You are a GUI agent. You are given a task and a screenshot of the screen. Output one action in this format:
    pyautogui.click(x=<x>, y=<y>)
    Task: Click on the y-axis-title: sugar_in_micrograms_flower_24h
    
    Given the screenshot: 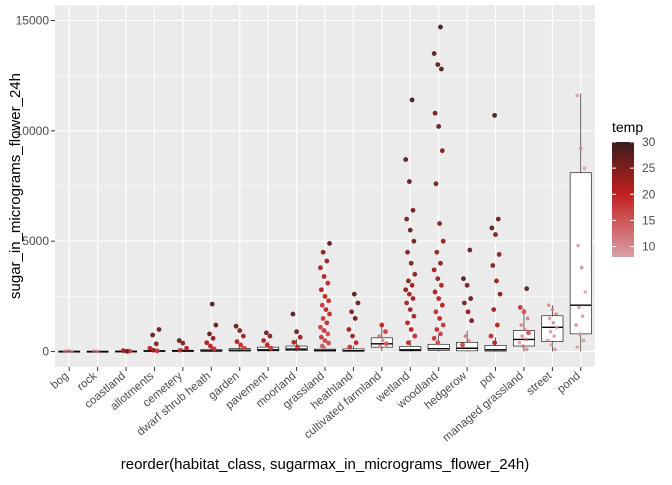 What is the action you would take?
    pyautogui.click(x=15, y=186)
    